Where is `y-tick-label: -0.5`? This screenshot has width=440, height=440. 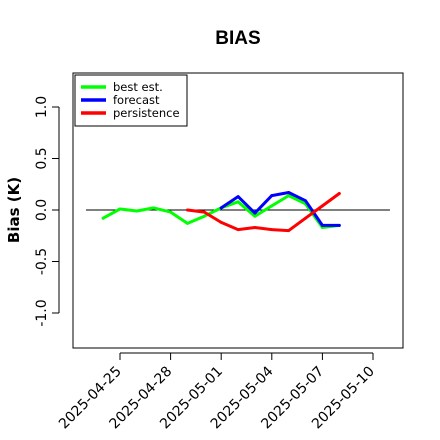 y-tick-label: -0.5 is located at coordinates (42, 261).